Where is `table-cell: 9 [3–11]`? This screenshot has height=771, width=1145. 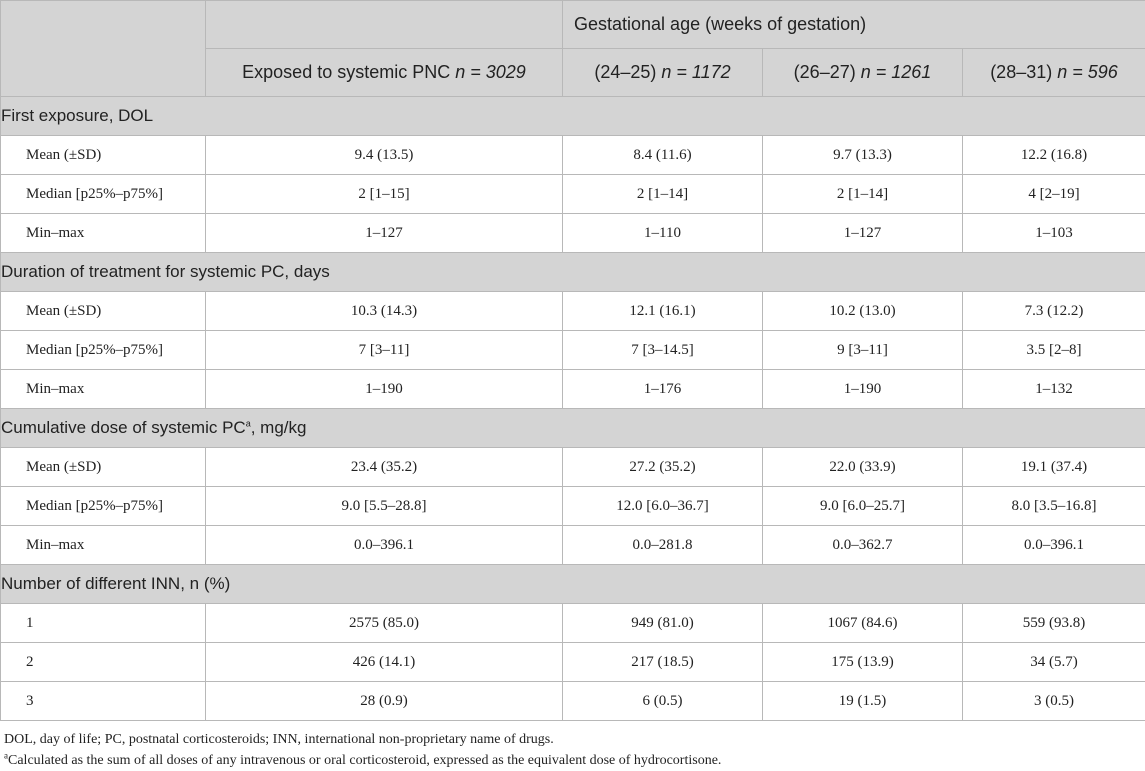 table-cell: 9 [3–11] is located at coordinates (863, 350).